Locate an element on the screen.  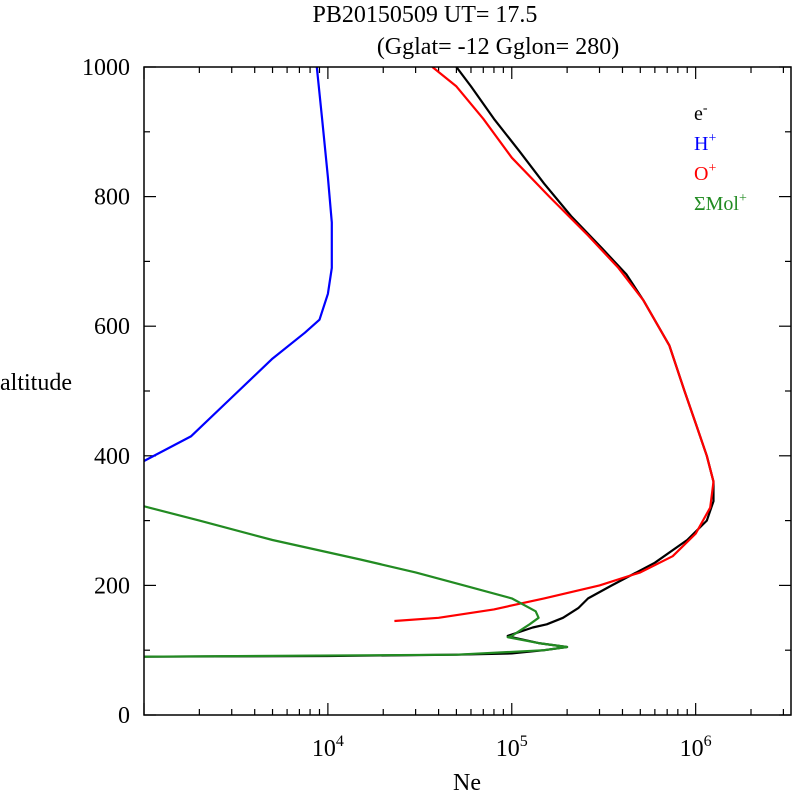
chart-title-line-2: (Gglat= -12 Gglon= 280) is located at coordinates (498, 47).